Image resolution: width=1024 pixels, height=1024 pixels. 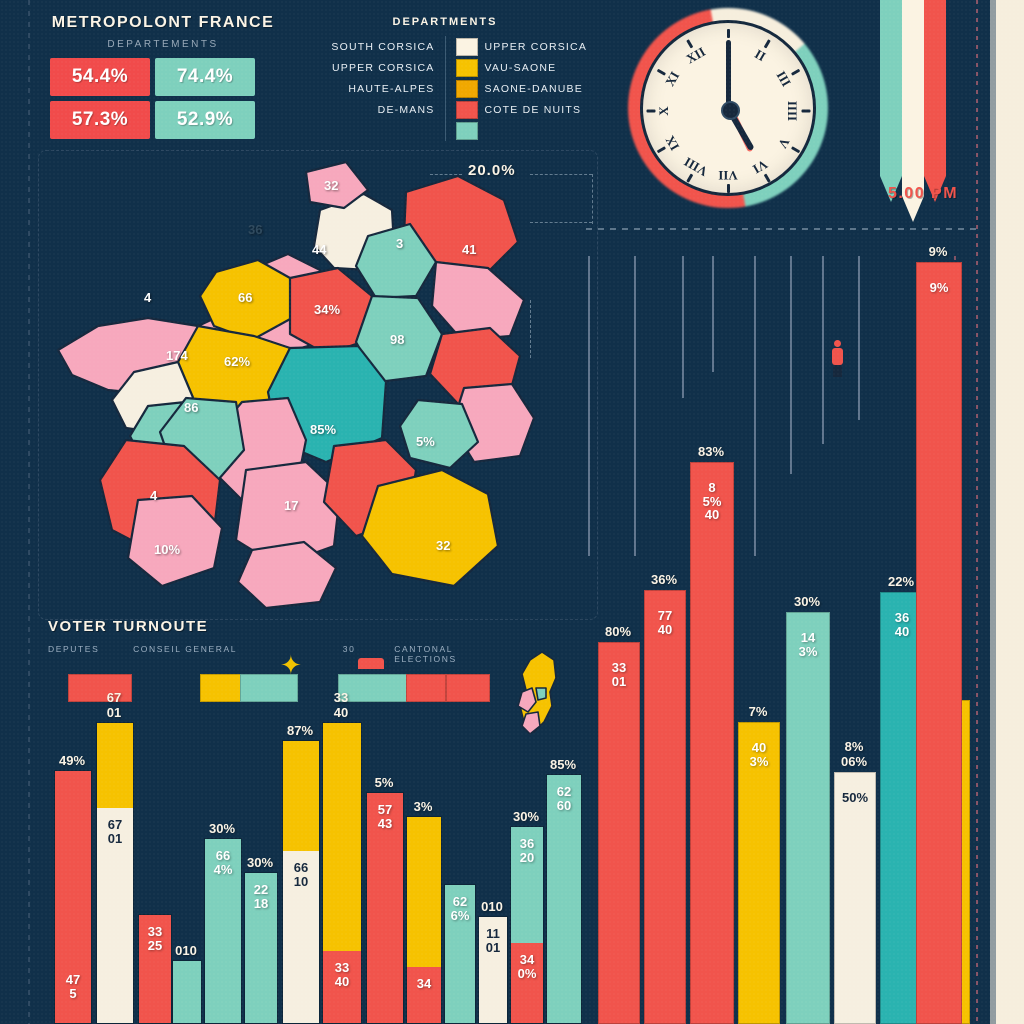 What do you see at coordinates (384, 782) in the screenshot?
I see `bar-value-label: 5%` at bounding box center [384, 782].